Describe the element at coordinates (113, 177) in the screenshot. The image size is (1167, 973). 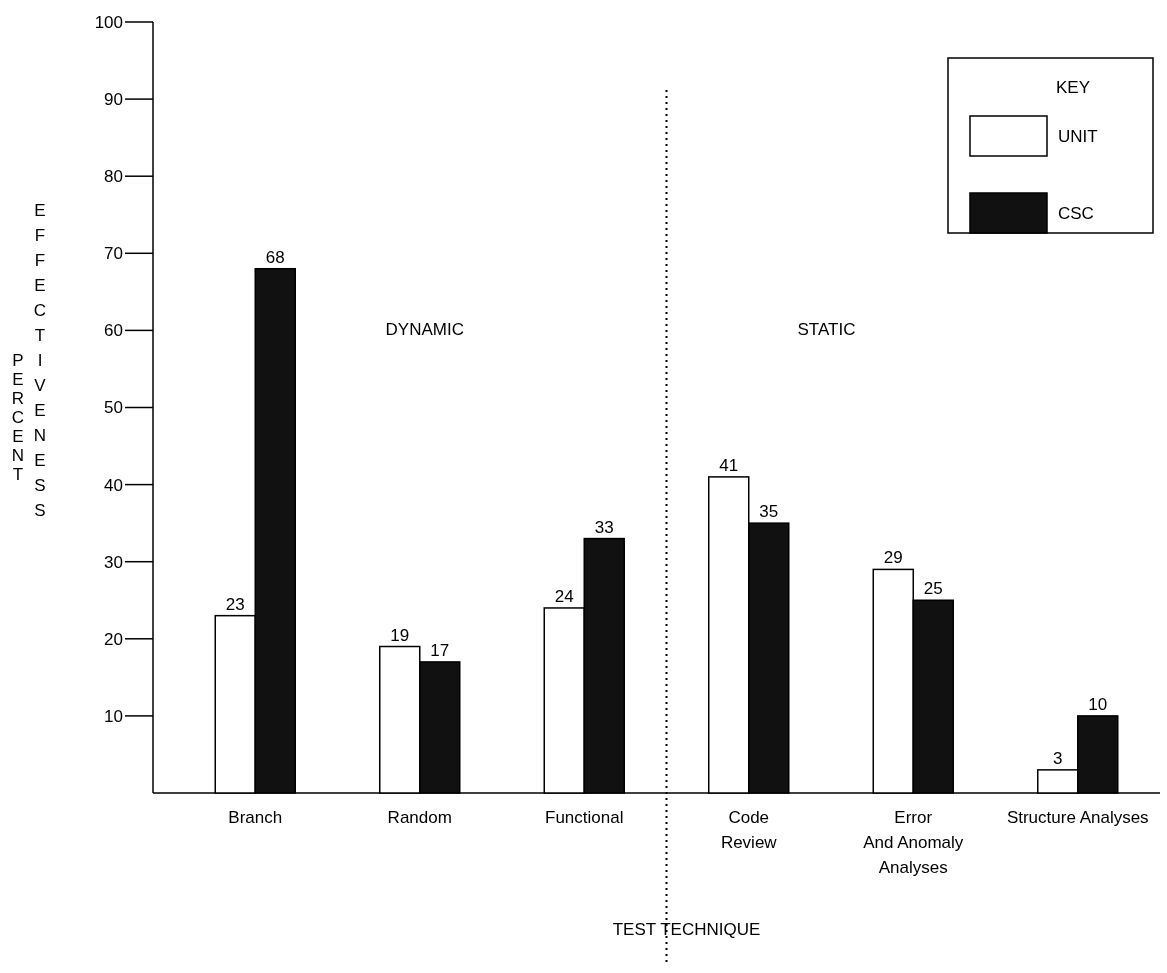
I see `y-tick-label: 80` at that location.